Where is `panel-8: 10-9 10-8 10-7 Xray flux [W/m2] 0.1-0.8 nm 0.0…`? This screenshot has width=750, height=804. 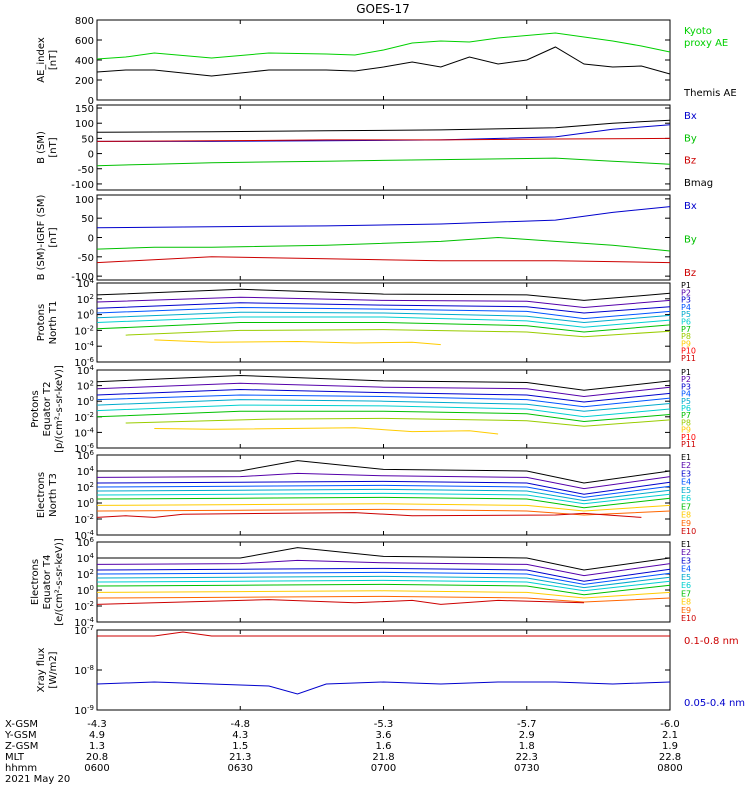
panel-8: 10-9 10-8 10-7 Xray flux [W/m2] 0.1-0.8 nm 0.0… is located at coordinates (390, 670).